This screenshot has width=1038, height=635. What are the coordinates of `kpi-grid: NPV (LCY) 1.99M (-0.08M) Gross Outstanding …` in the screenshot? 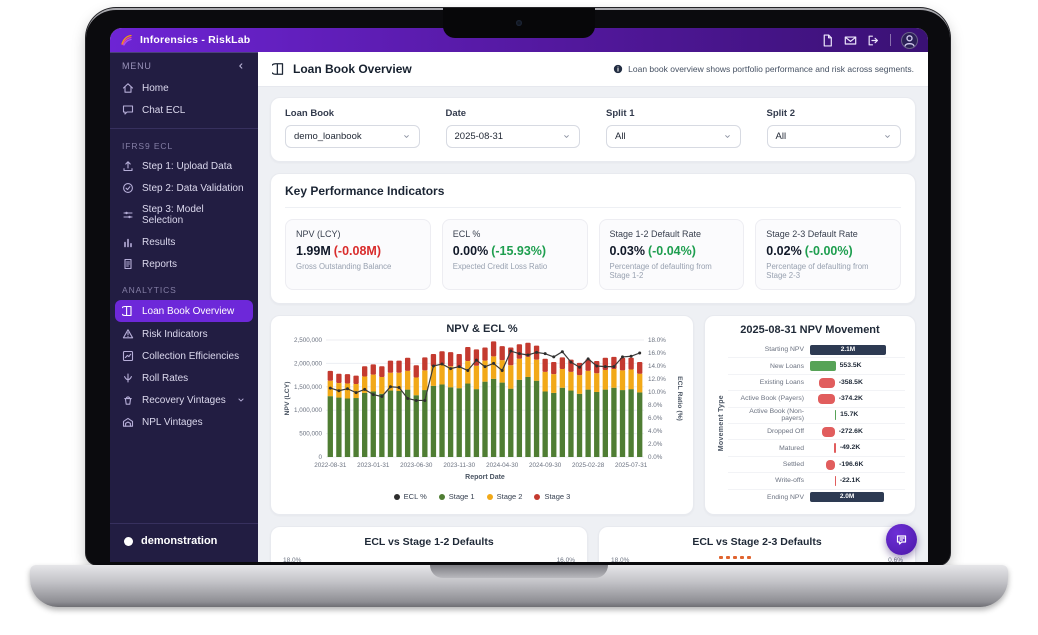 It's located at (593, 254).